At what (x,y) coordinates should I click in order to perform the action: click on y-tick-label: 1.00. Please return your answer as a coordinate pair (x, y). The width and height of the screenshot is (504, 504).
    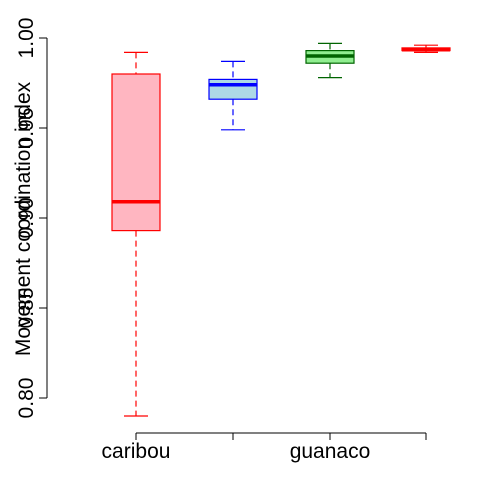
    Looking at the image, I should click on (26, 38).